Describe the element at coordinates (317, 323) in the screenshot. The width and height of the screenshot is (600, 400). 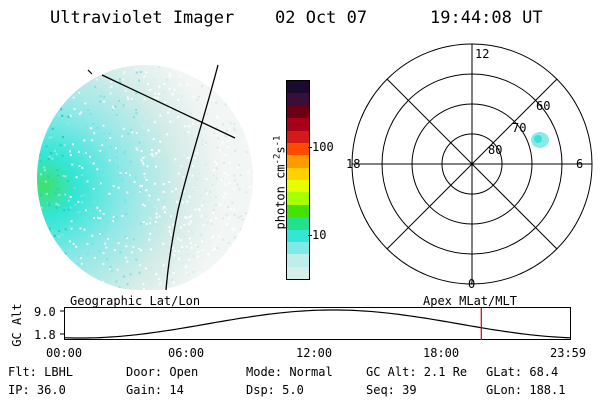
I see `timeline-frame` at that location.